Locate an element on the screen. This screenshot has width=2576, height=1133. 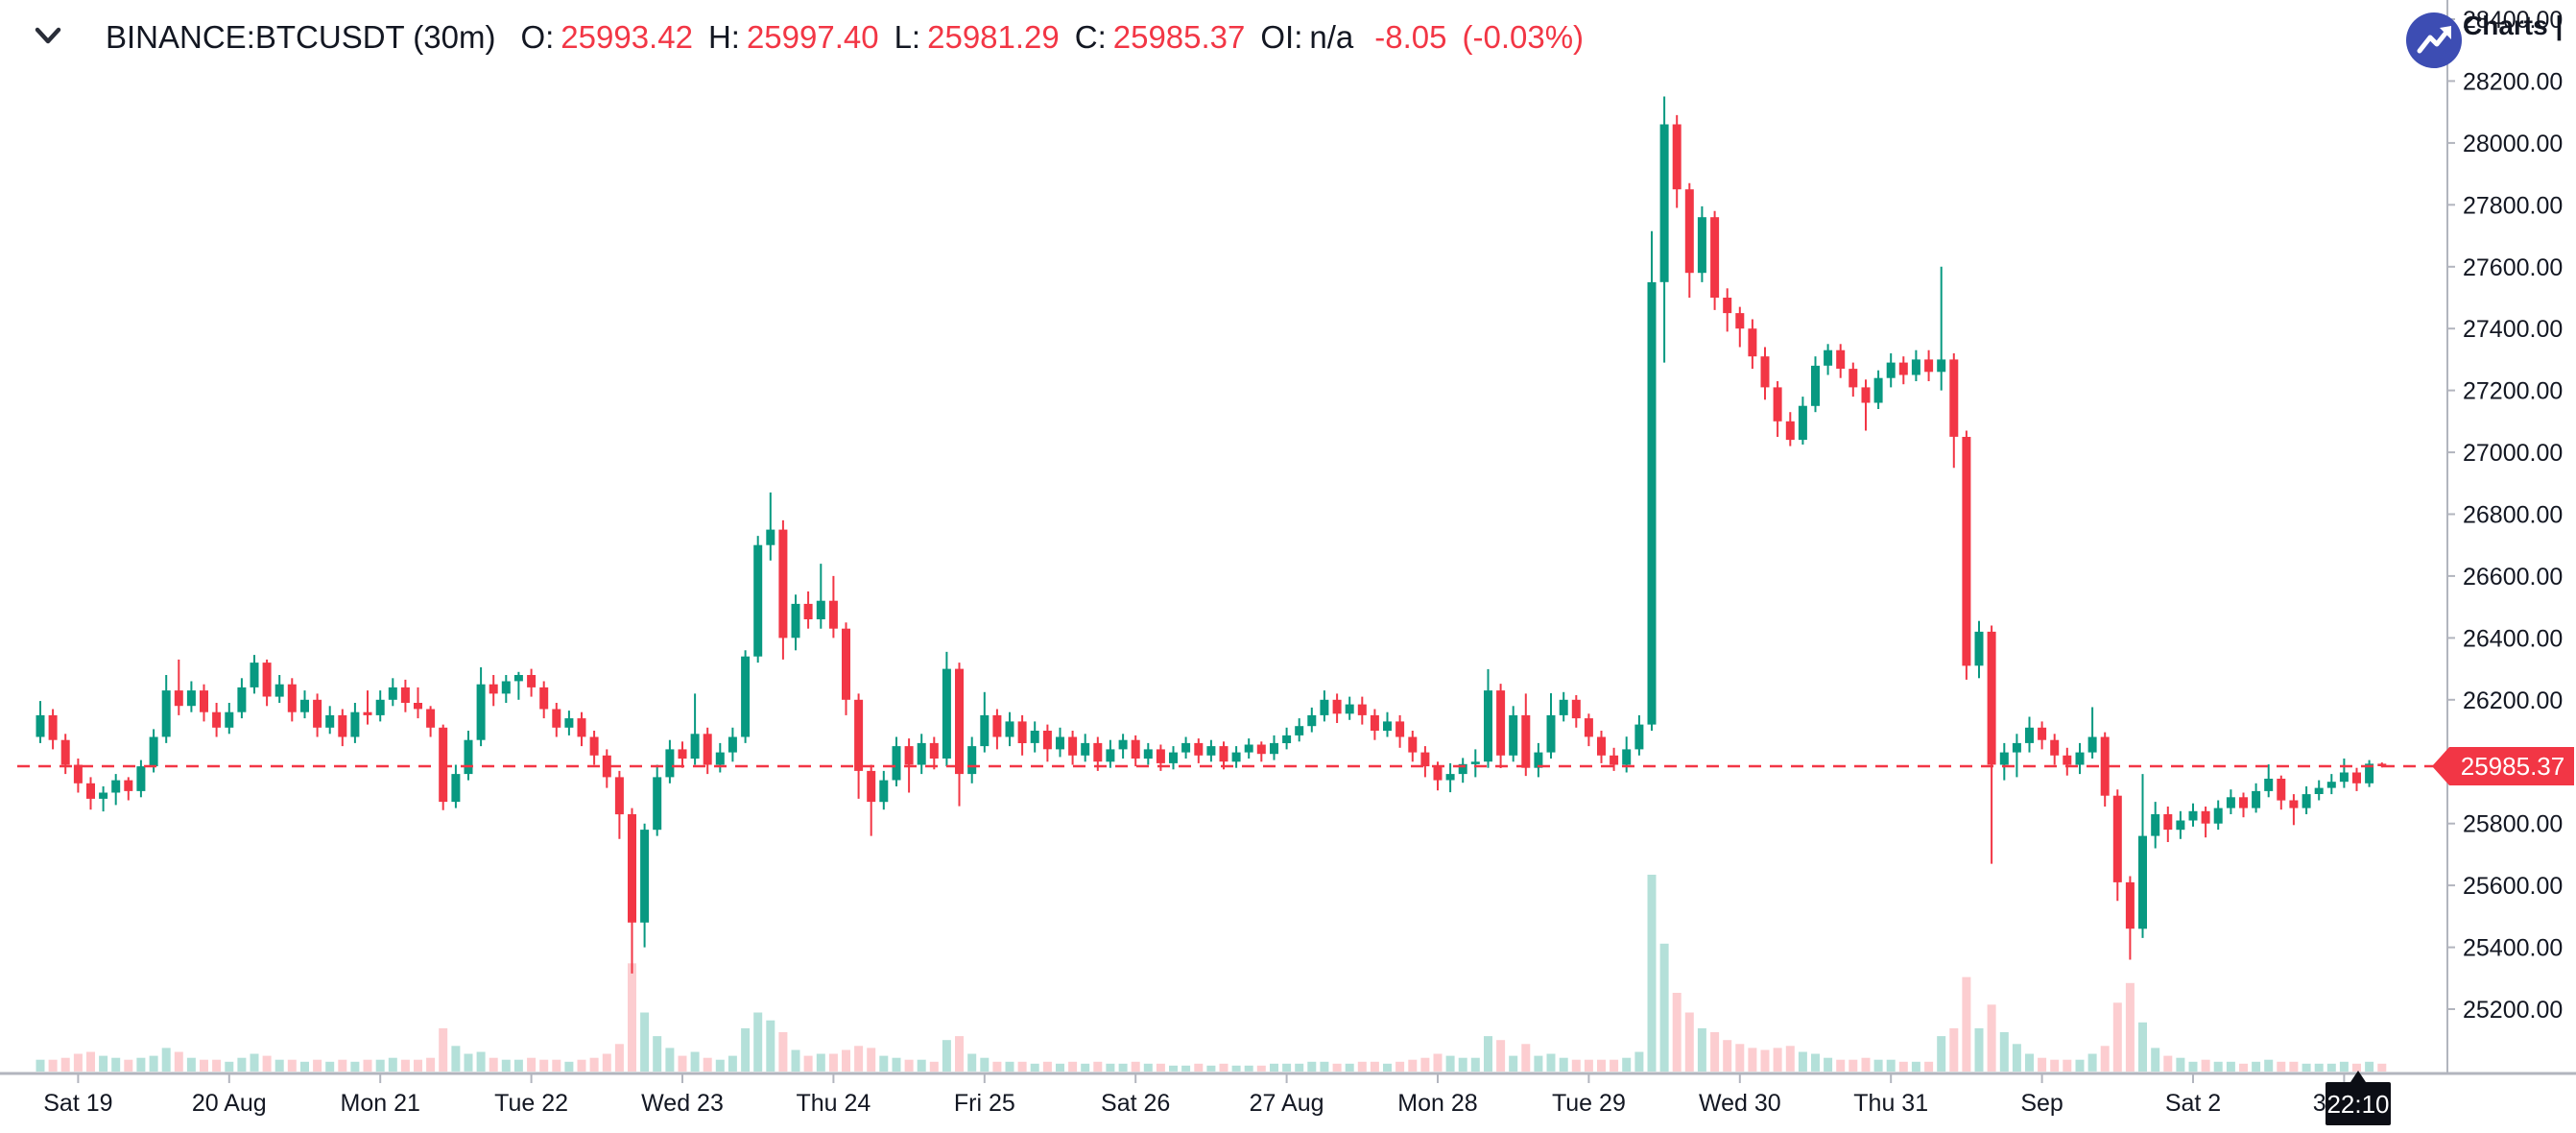
price-axis-label: 25200.00 is located at coordinates (2513, 1010).